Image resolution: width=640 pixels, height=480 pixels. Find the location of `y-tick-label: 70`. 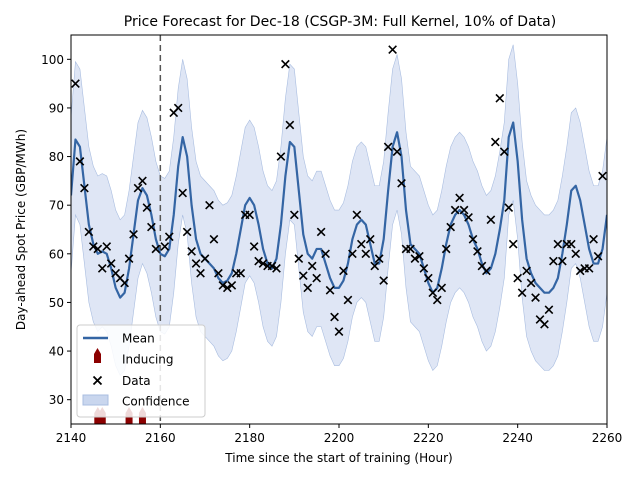

y-tick-label: 70 is located at coordinates (56, 206).